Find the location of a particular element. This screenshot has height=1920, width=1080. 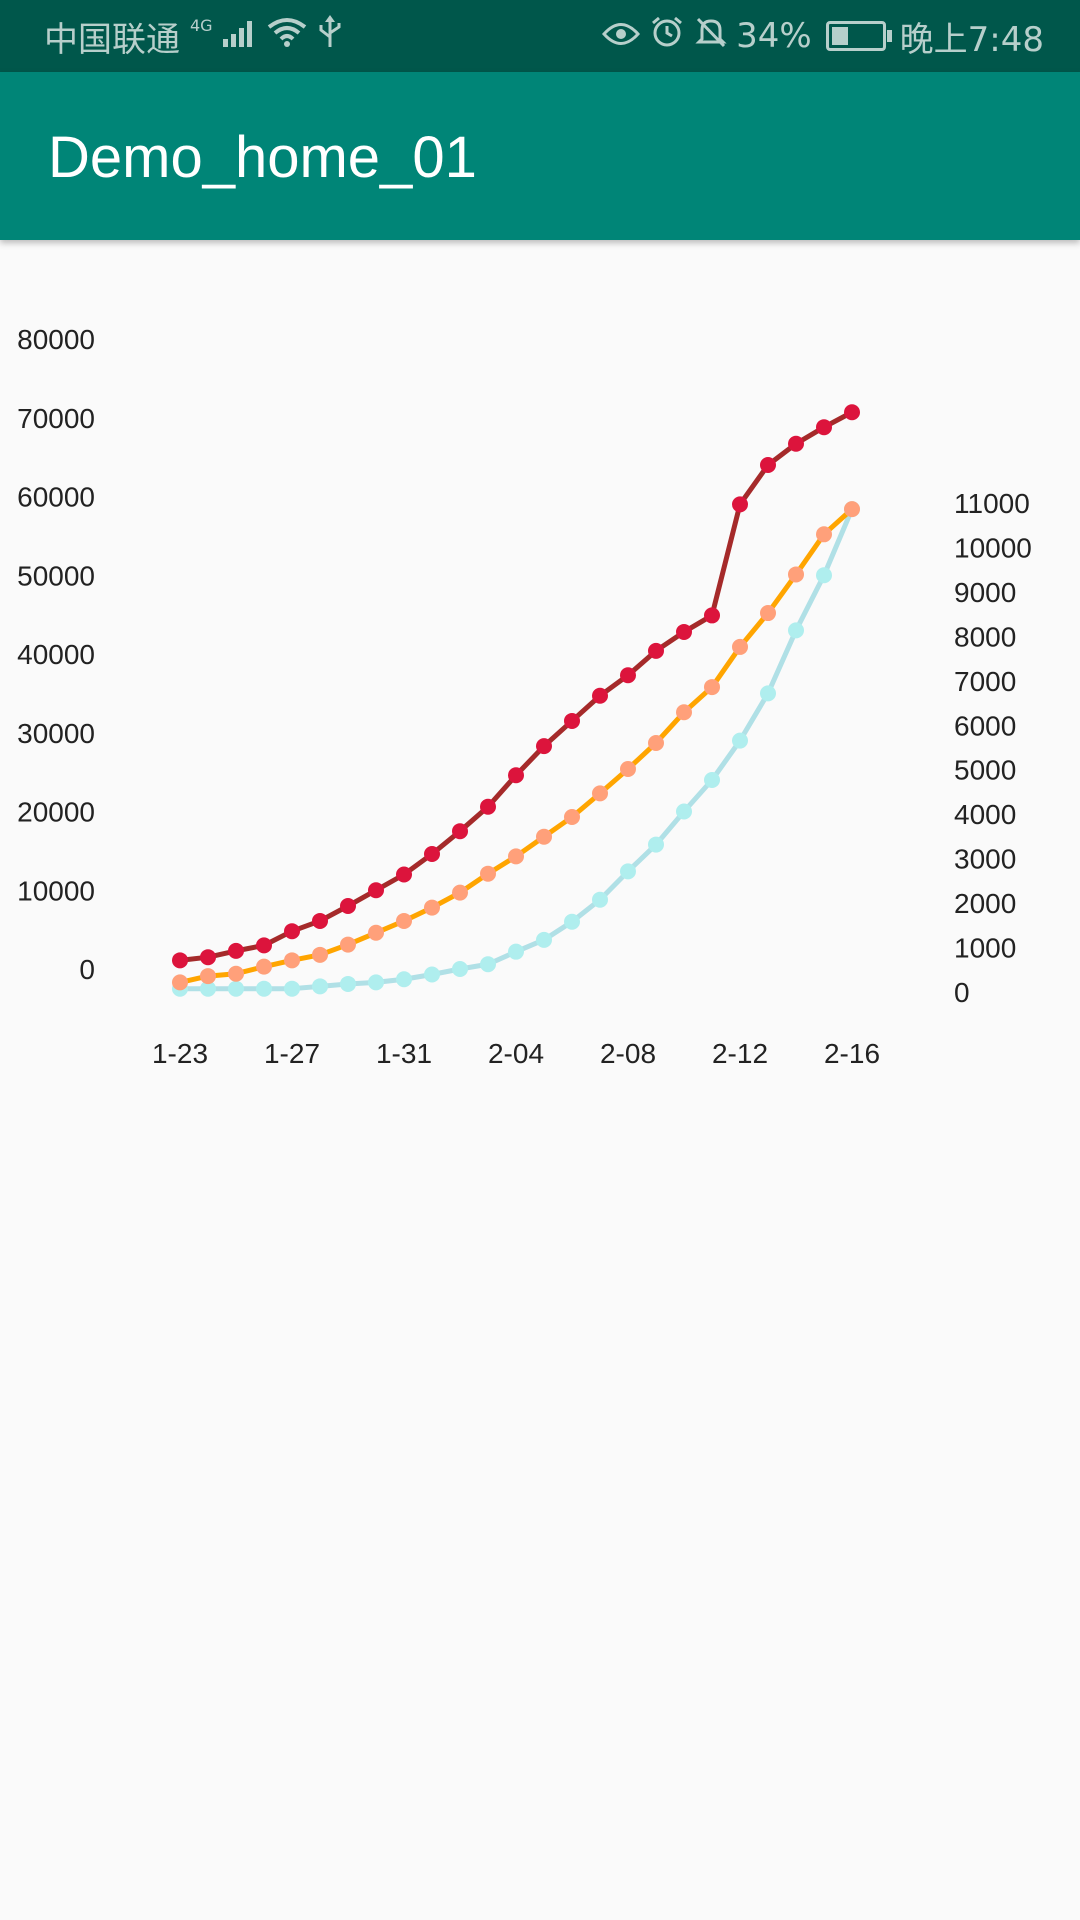

x-axis-tick-label: 1-31 is located at coordinates (404, 1053).